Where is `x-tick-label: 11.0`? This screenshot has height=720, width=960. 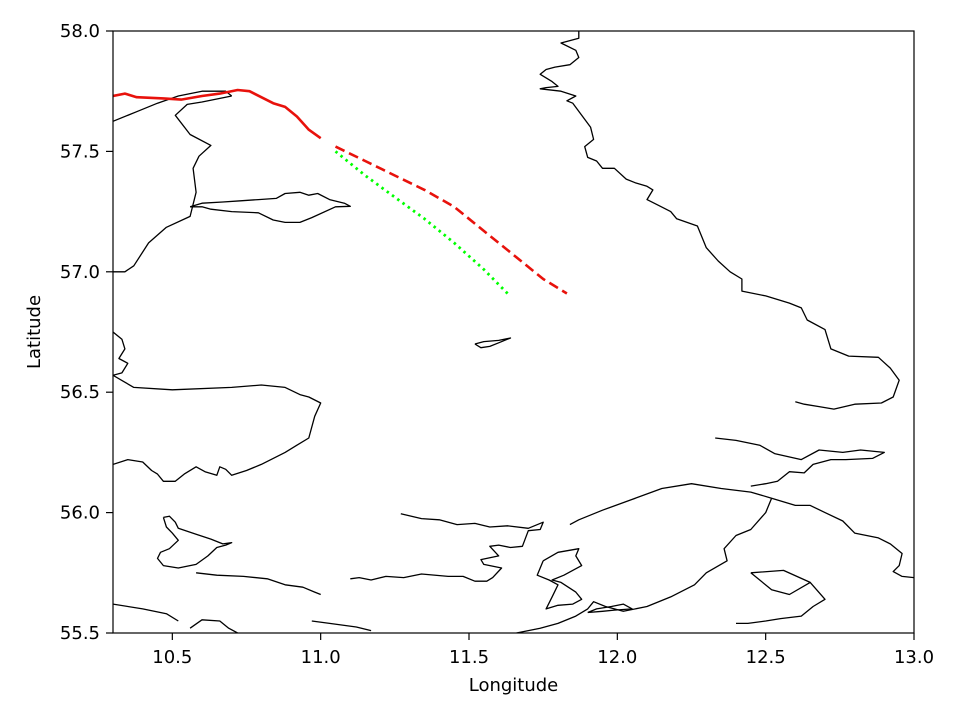
x-tick-label: 11.0 is located at coordinates (321, 657).